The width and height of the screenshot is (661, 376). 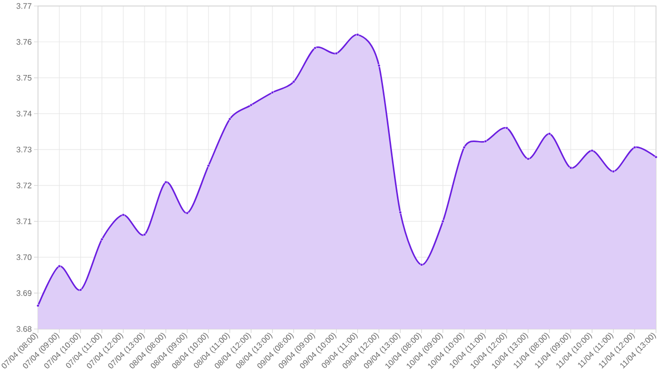 I want to click on y-tick-label: 3.76, so click(x=24, y=42).